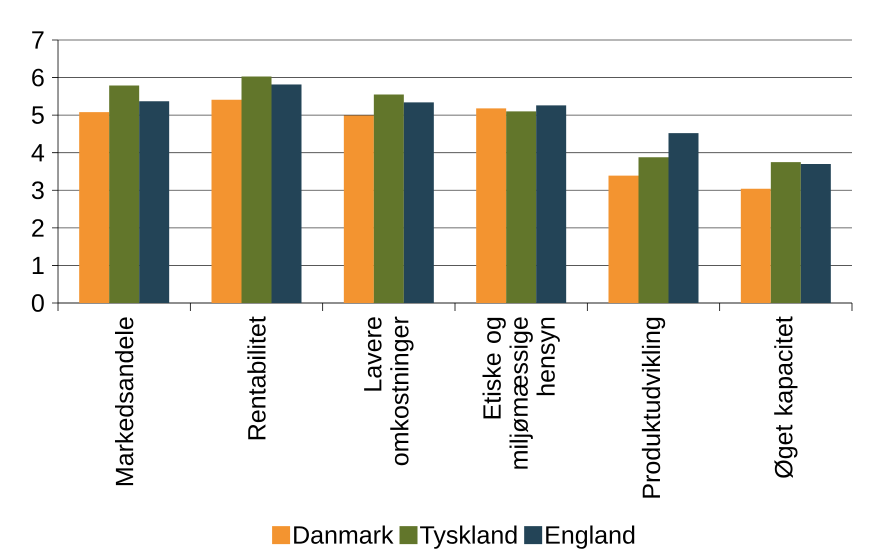 The width and height of the screenshot is (883, 551). Describe the element at coordinates (38, 303) in the screenshot. I see `y-tick-label: 0` at that location.